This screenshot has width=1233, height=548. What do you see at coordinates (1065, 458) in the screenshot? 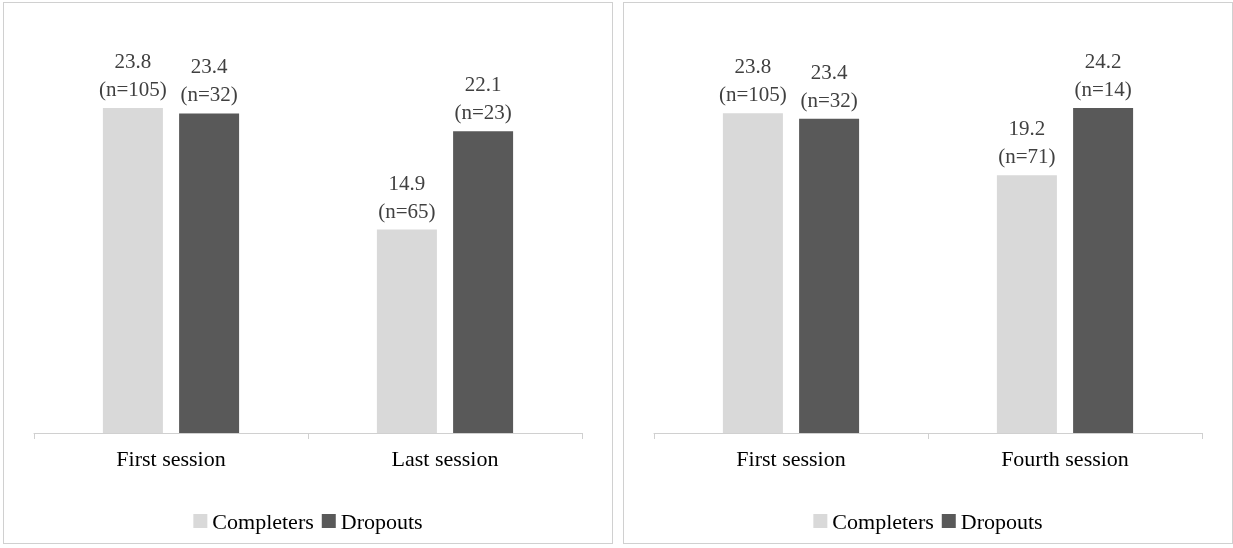
I see `x-tick-label: Fourth session` at bounding box center [1065, 458].